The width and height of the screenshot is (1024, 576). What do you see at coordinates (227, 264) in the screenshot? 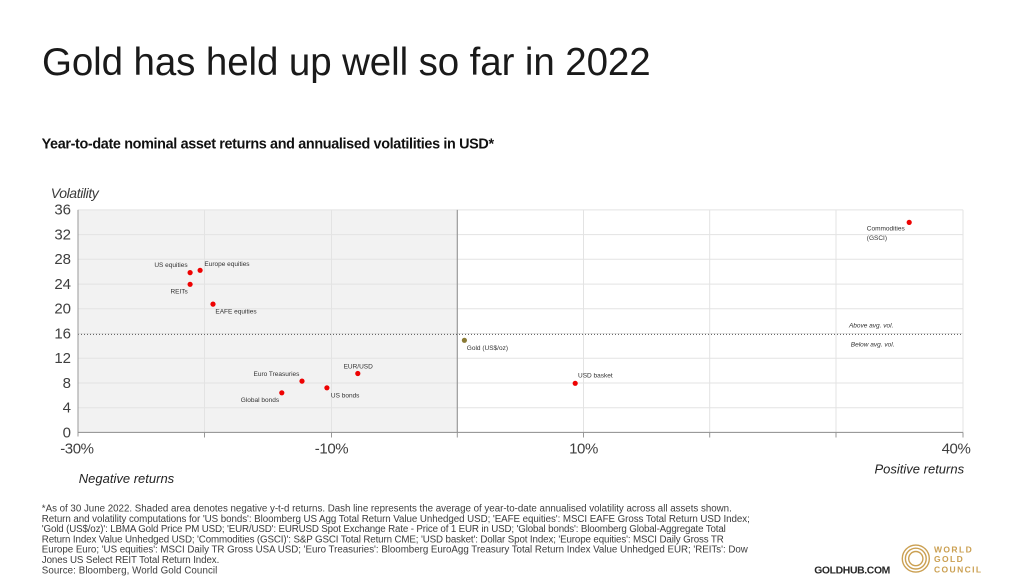
I see `svg-text: Europe equities` at bounding box center [227, 264].